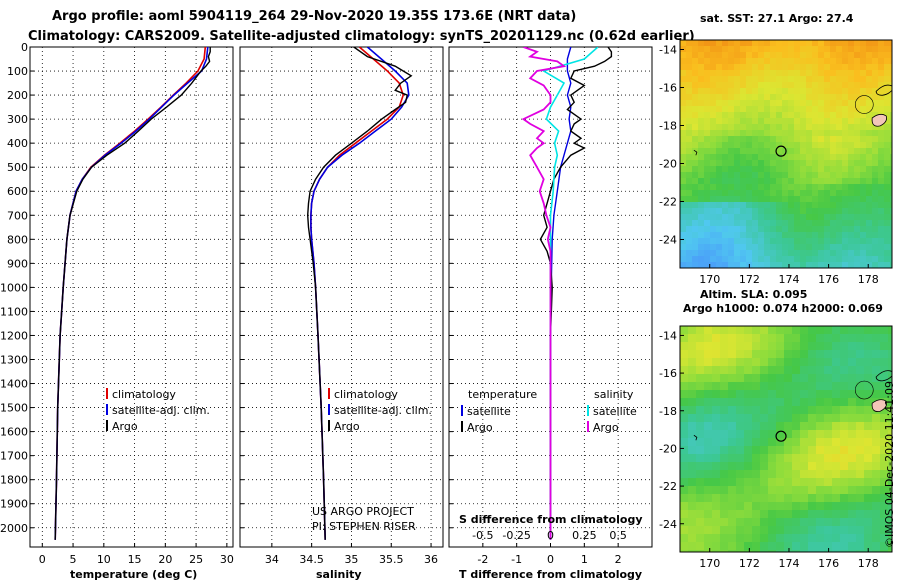  Describe the element at coordinates (339, 574) in the screenshot. I see `salinity-xlabel: salinity` at that location.